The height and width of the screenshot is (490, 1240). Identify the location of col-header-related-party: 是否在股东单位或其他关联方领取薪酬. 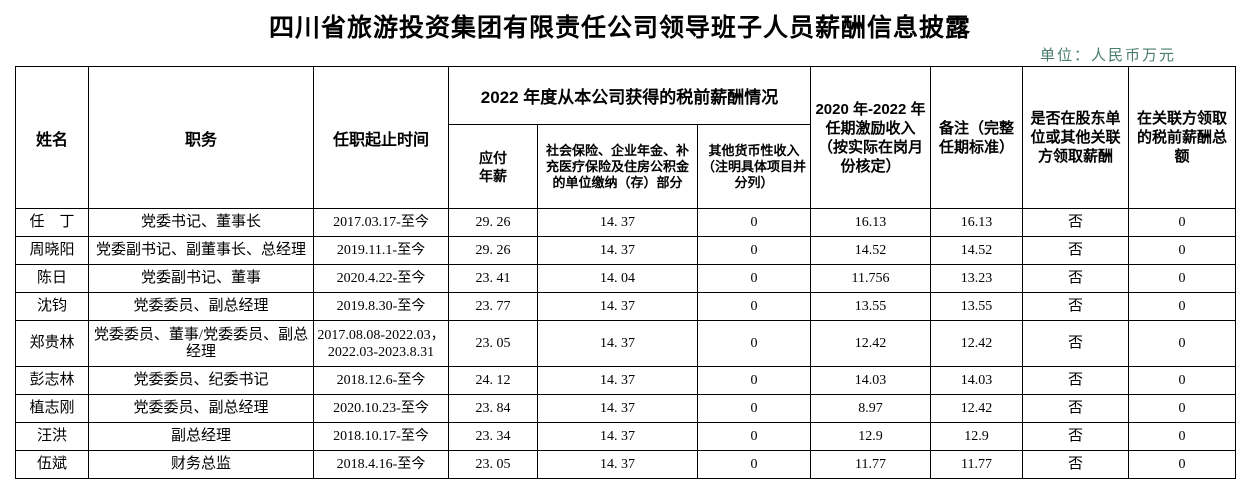
(1076, 137).